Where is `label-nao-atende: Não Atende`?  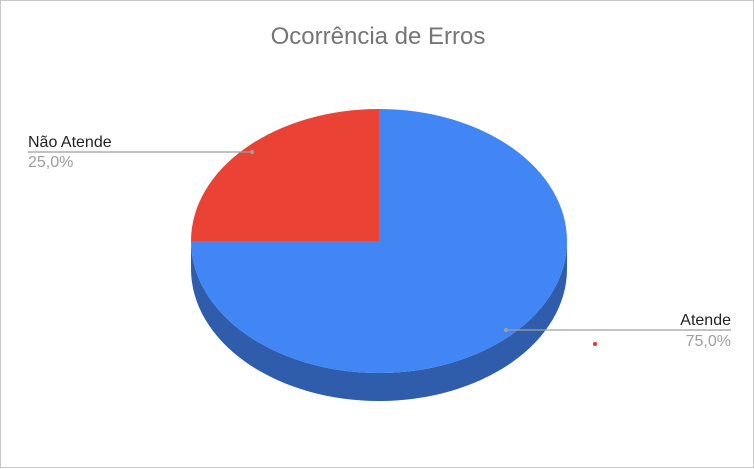 label-nao-atende: Não Atende is located at coordinates (70, 142).